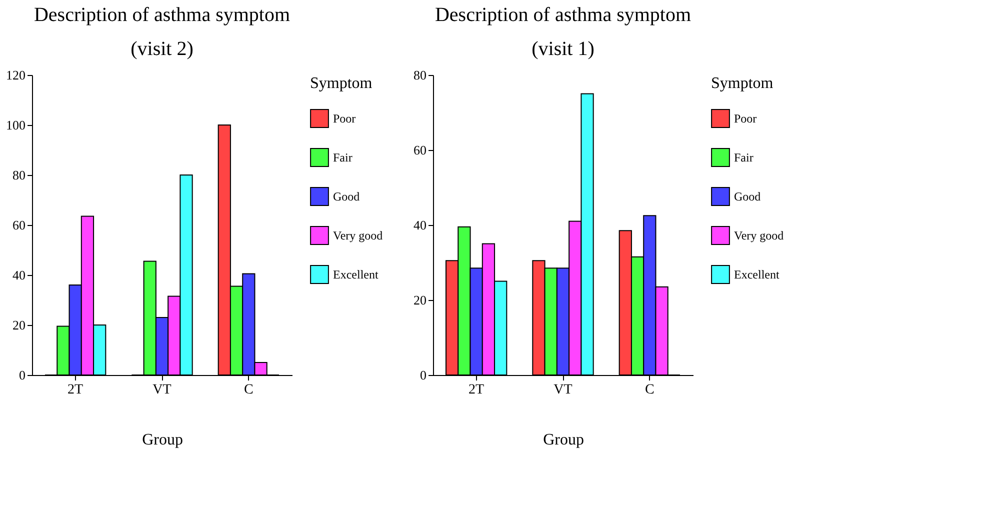 The width and height of the screenshot is (995, 531). I want to click on chart-subtitle: (visit 1), so click(563, 49).